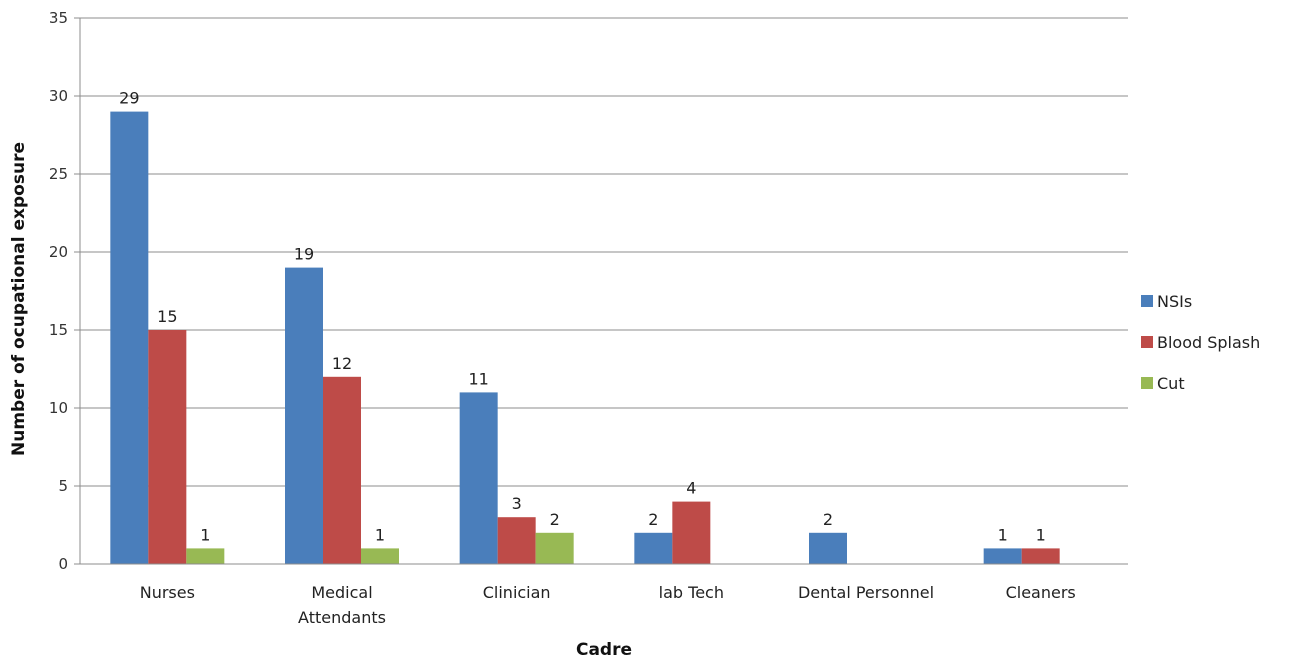 This screenshot has width=1312, height=665. Describe the element at coordinates (65, 291) in the screenshot. I see `y-axis-ticks: 0 5 10 15 20 25 30 35` at that location.